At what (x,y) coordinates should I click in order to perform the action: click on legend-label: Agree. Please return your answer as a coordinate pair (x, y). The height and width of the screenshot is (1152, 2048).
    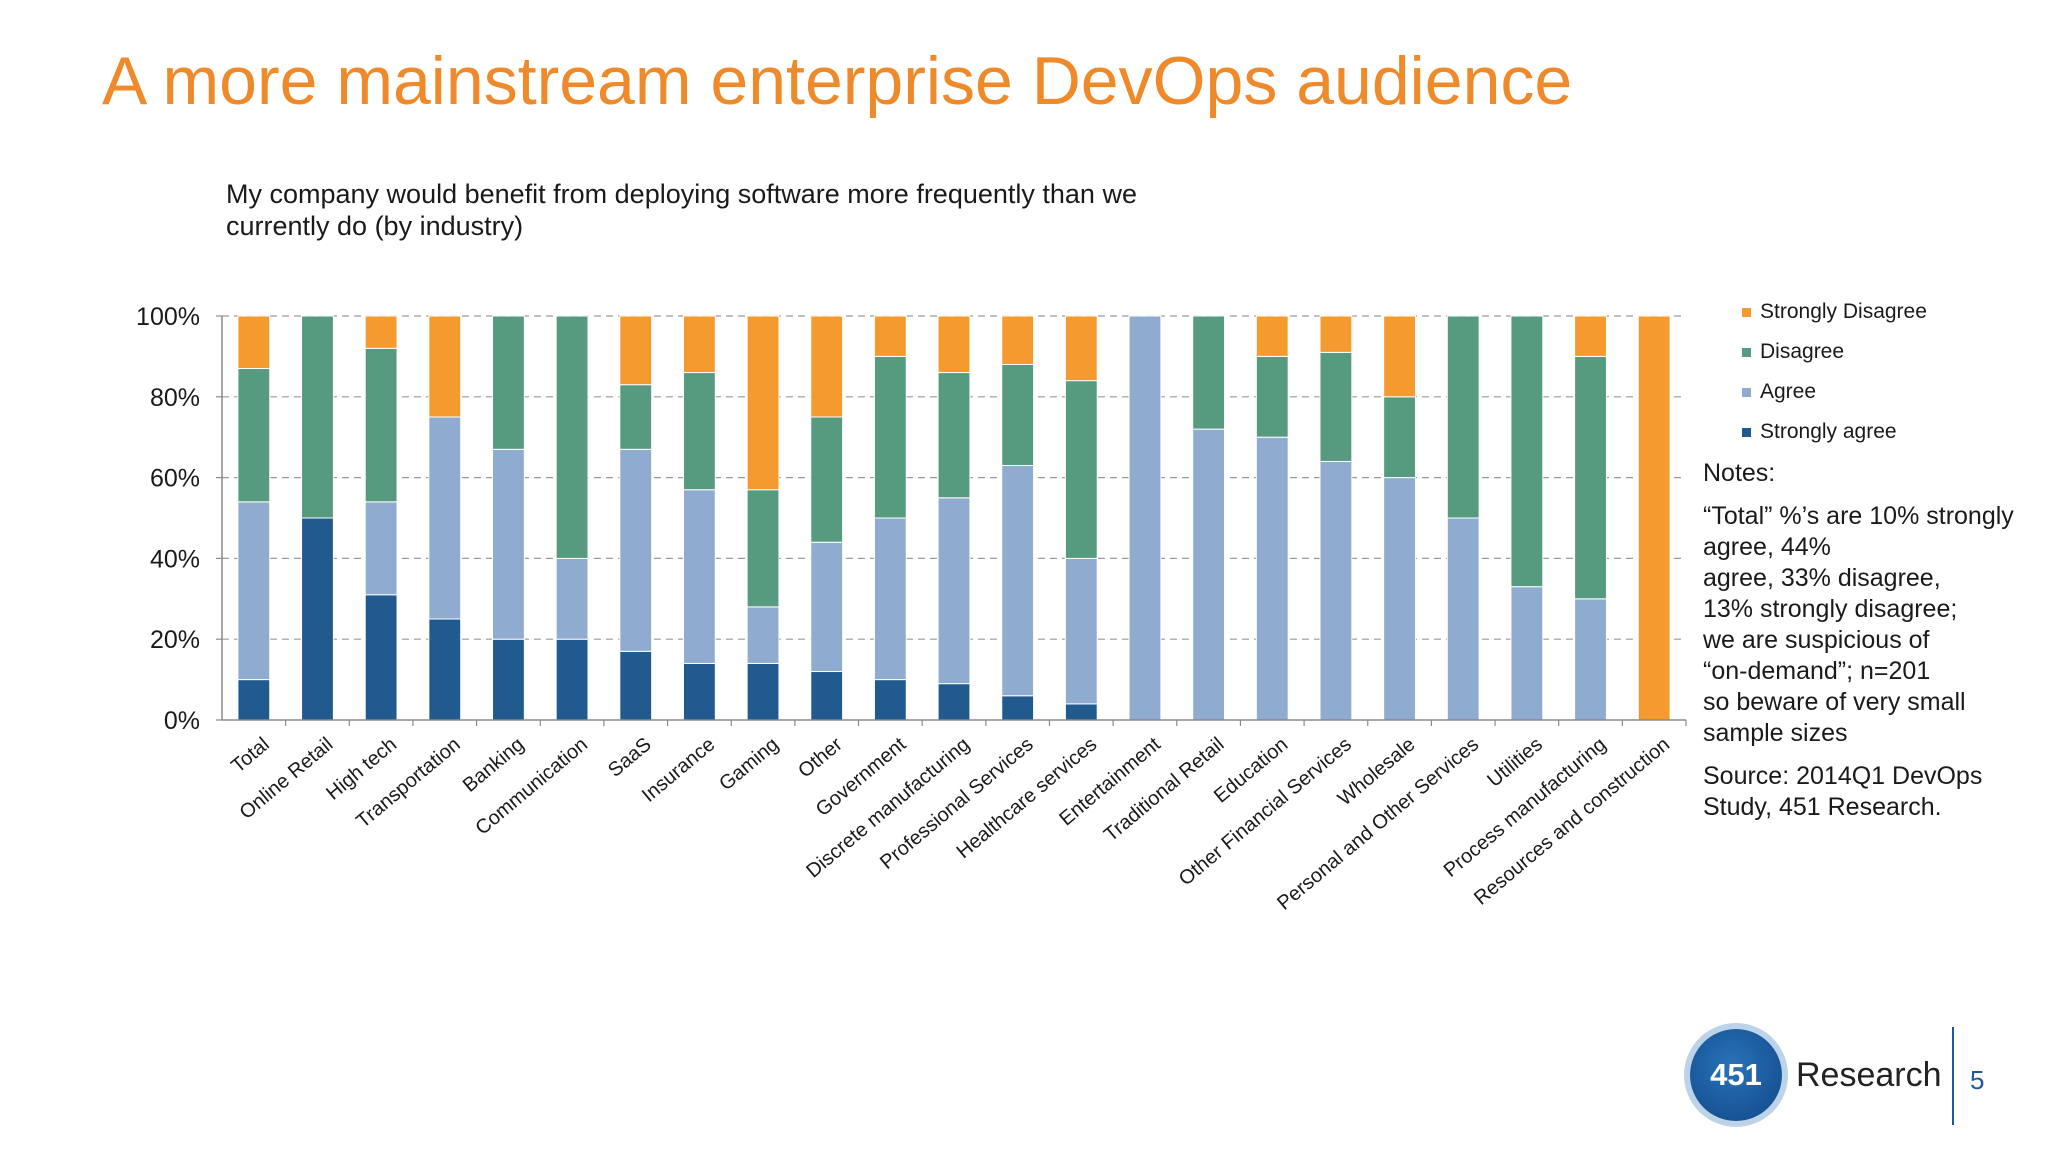
    Looking at the image, I should click on (1788, 391).